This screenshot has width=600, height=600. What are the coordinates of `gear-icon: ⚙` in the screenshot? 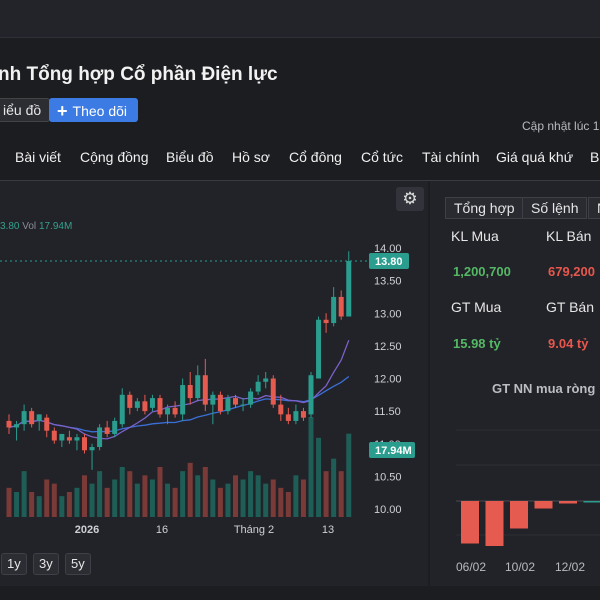 It's located at (410, 199).